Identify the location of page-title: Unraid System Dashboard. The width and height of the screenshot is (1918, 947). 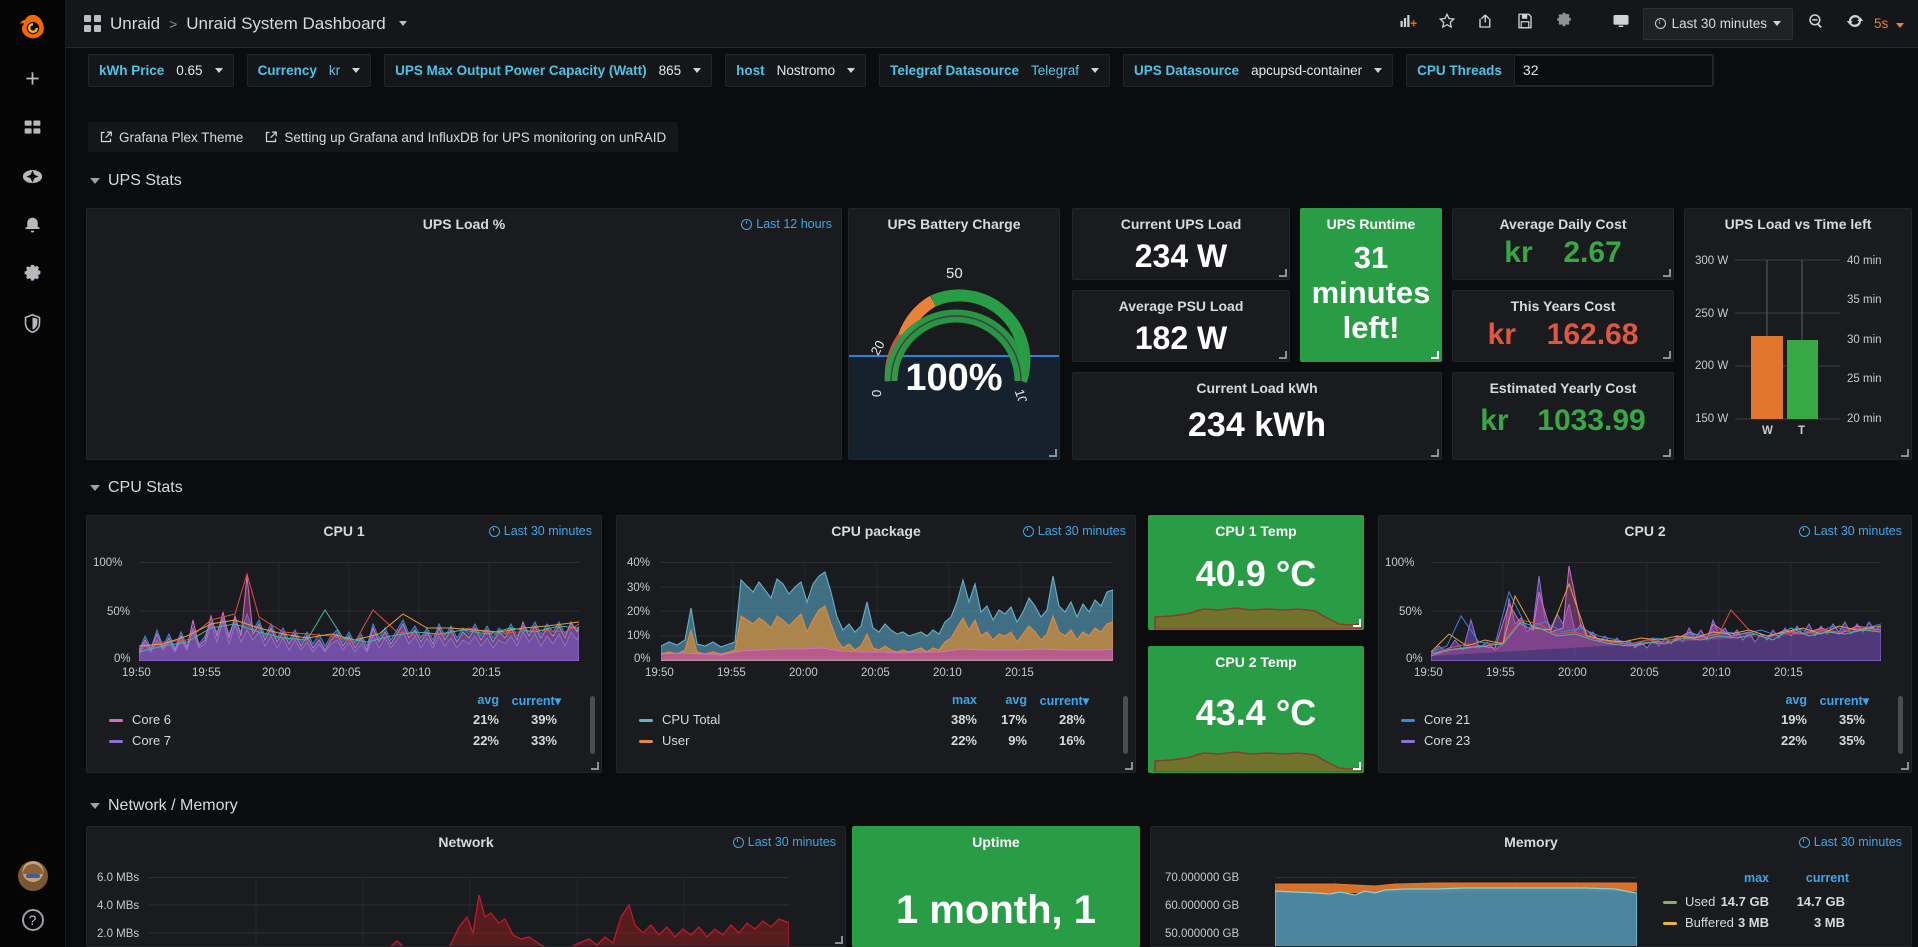
(286, 23).